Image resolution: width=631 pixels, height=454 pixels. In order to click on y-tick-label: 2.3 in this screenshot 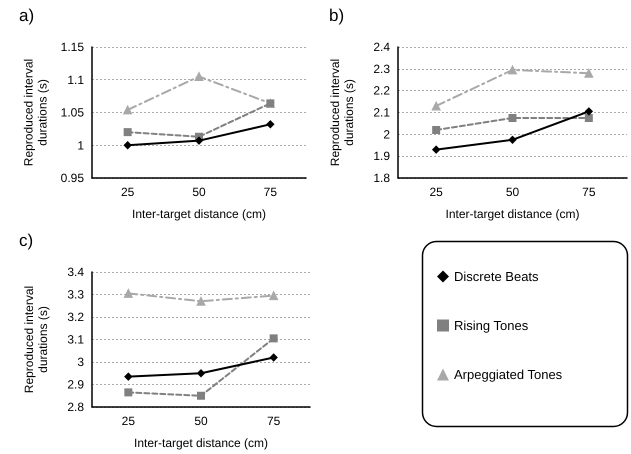, I will do `click(381, 69)`.